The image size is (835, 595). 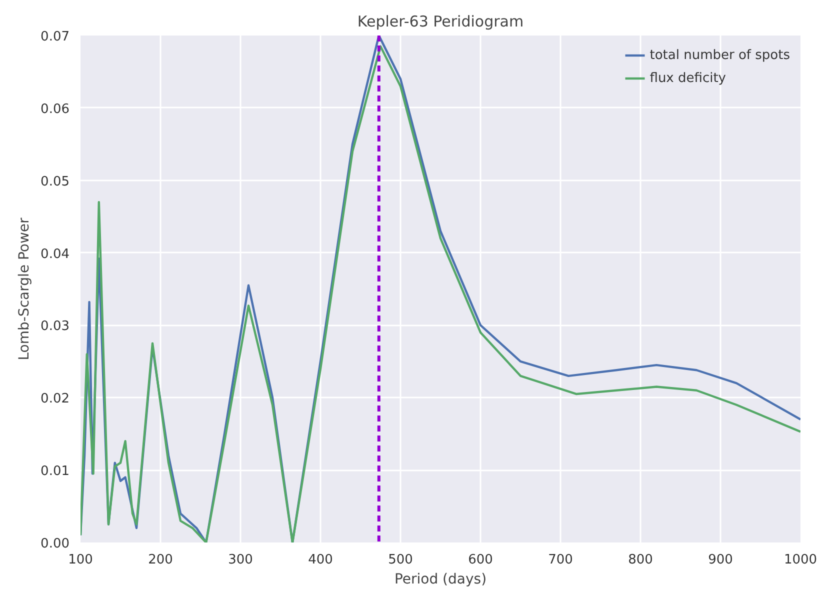 I want to click on y-tick-label: 0.02, so click(x=55, y=399).